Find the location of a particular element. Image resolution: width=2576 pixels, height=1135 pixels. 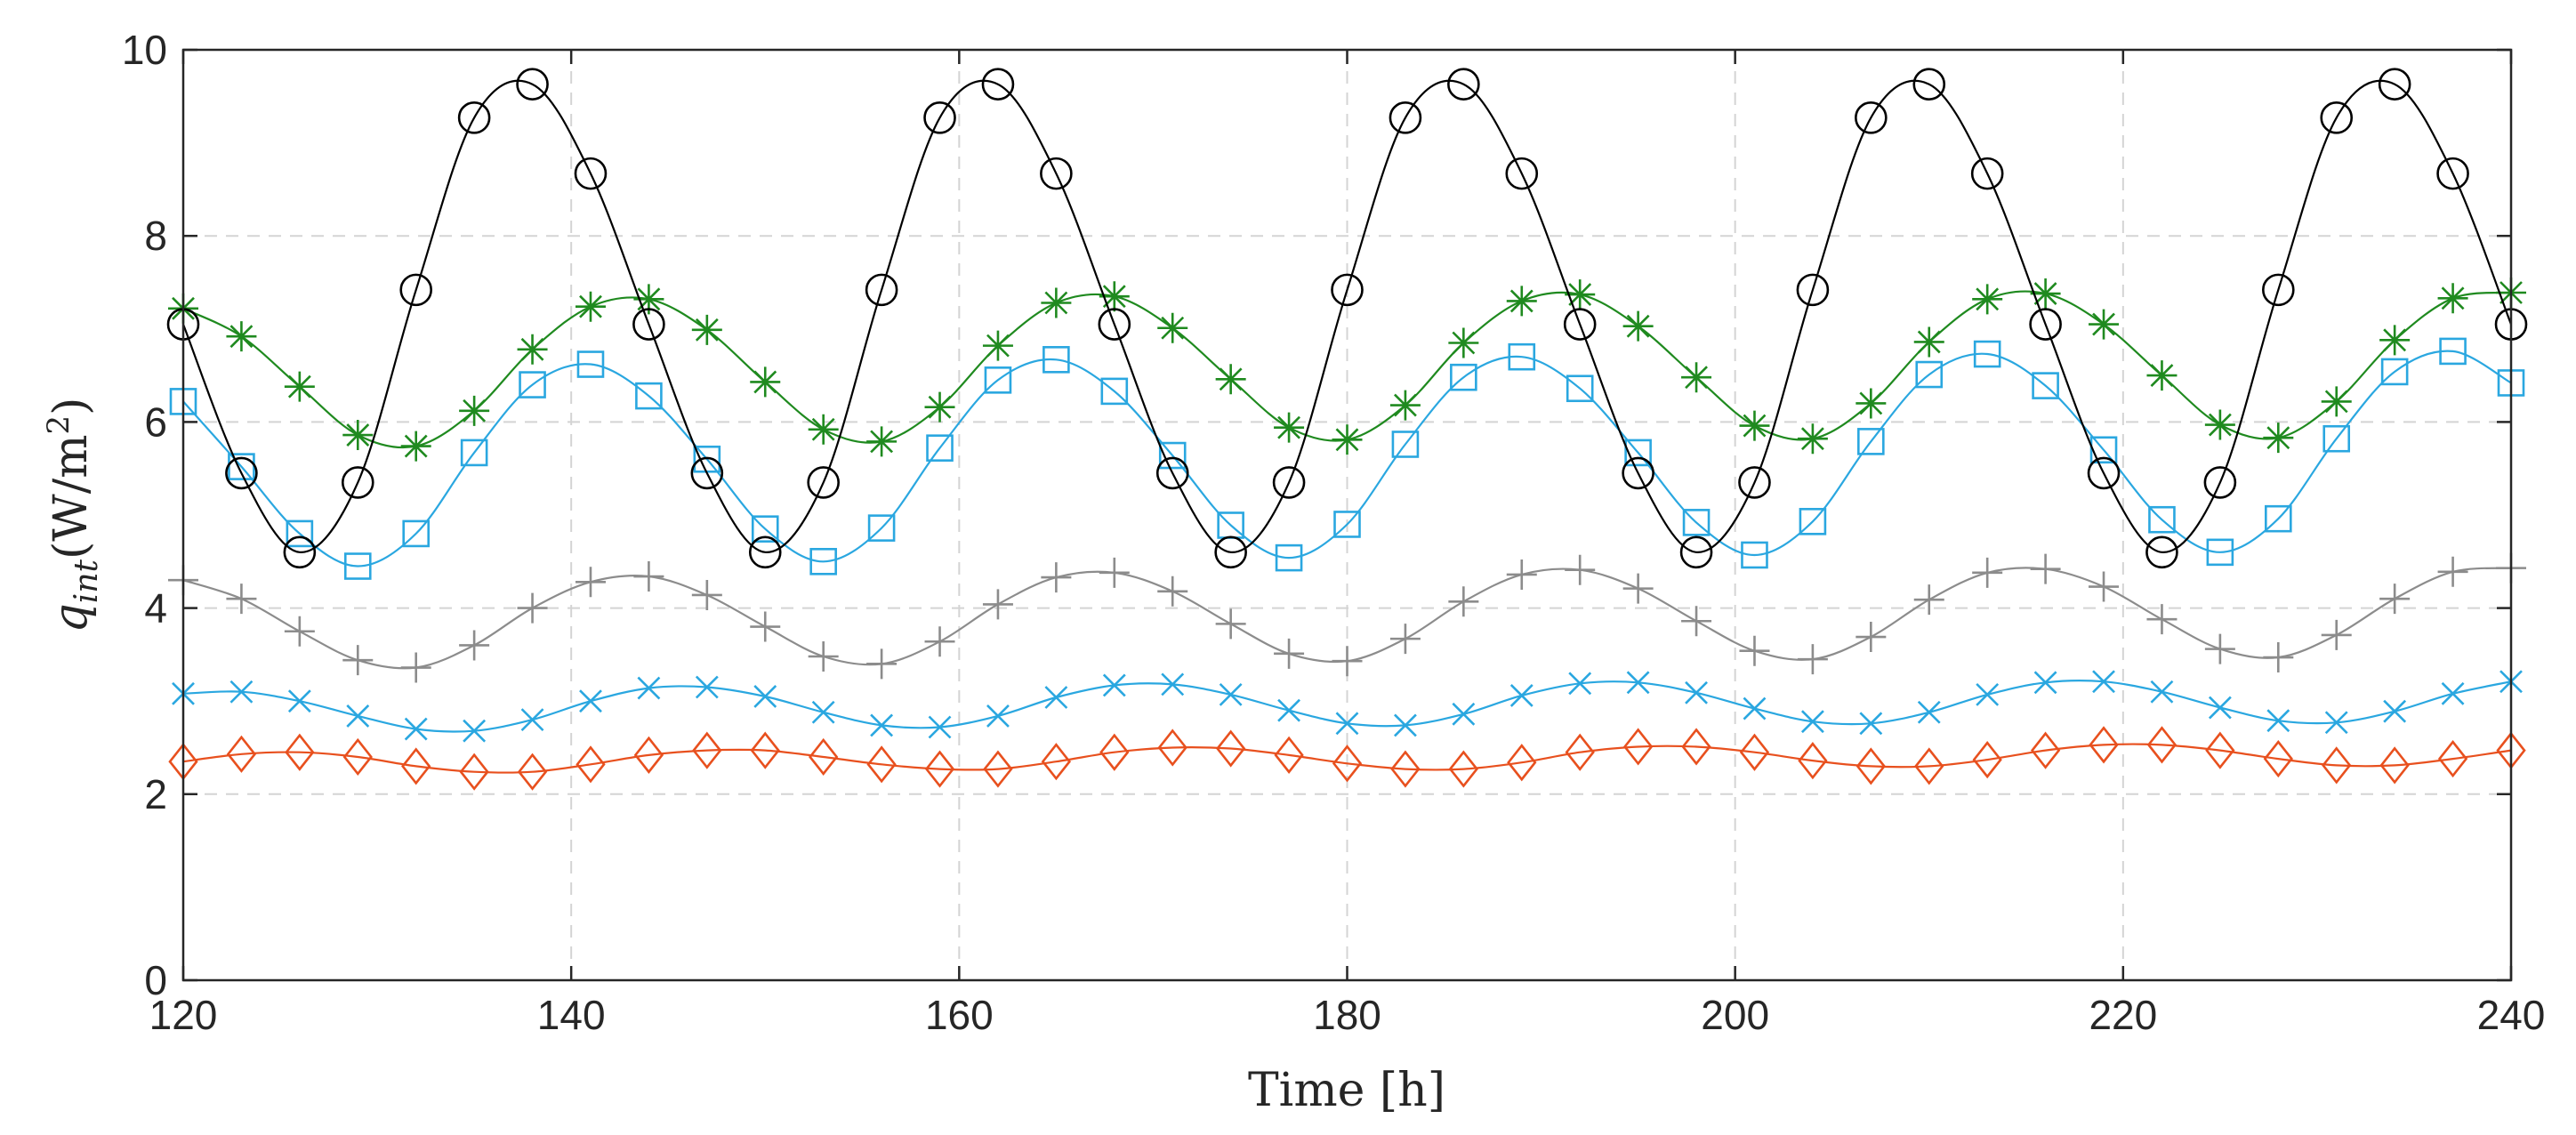

y-axis-label-subscript: int is located at coordinates (86, 581).